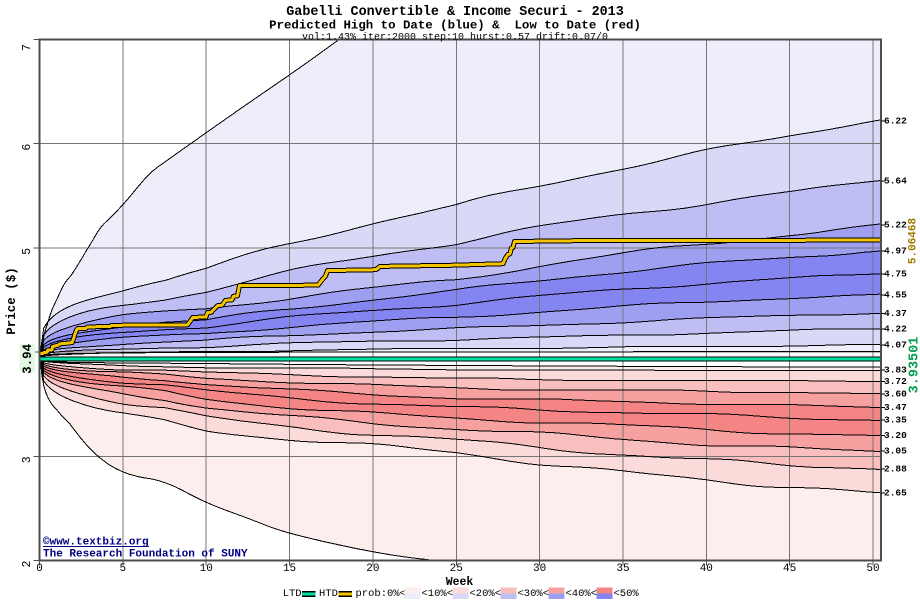 This screenshot has width=920, height=600. Describe the element at coordinates (456, 569) in the screenshot. I see `svg-text: 25` at that location.